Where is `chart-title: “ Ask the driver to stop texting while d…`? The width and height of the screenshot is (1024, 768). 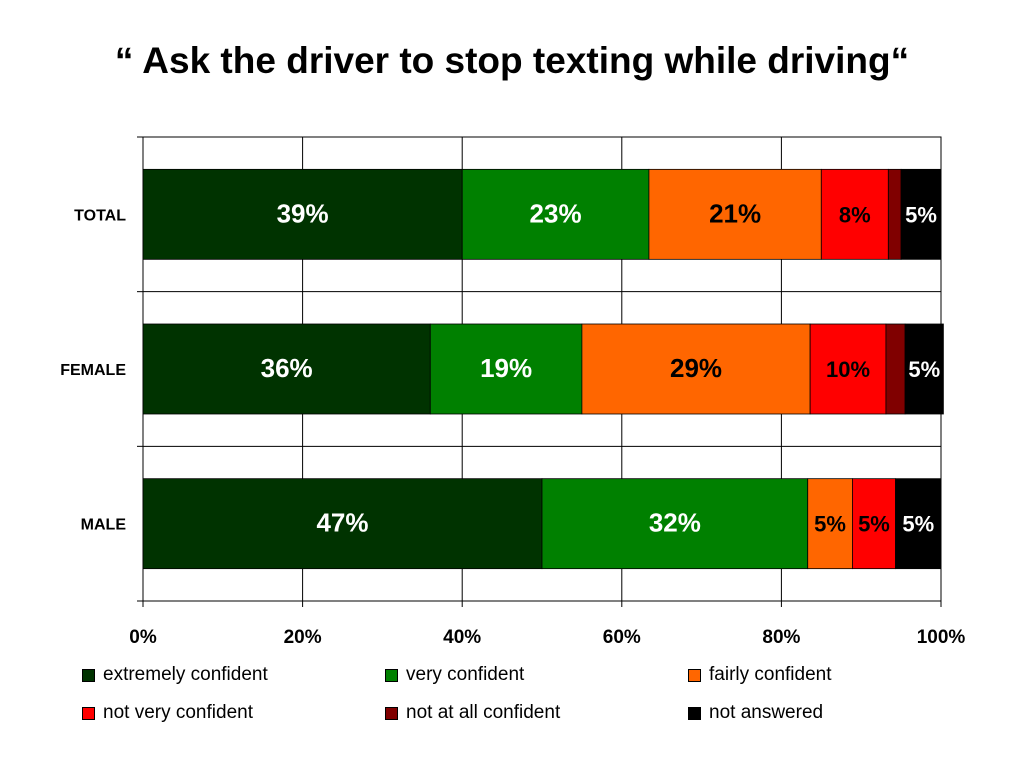
chart-title: “ Ask the driver to stop texting while d… is located at coordinates (512, 60).